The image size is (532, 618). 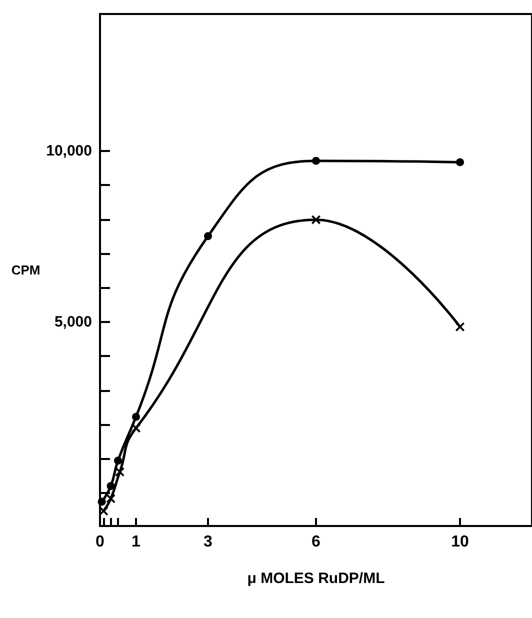 I want to click on x-axis-title: μ MOLES RuDP/ML, so click(x=316, y=578).